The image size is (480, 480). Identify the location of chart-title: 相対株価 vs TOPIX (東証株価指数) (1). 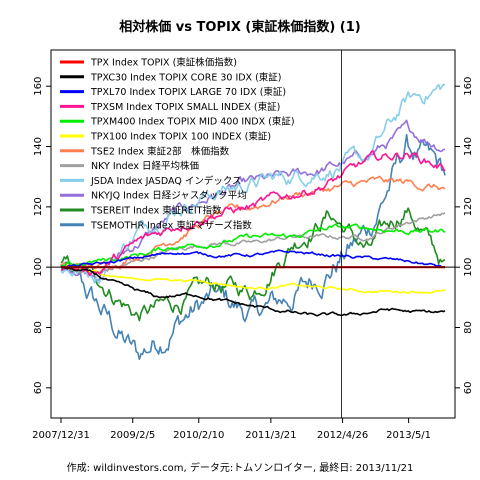
(239, 27).